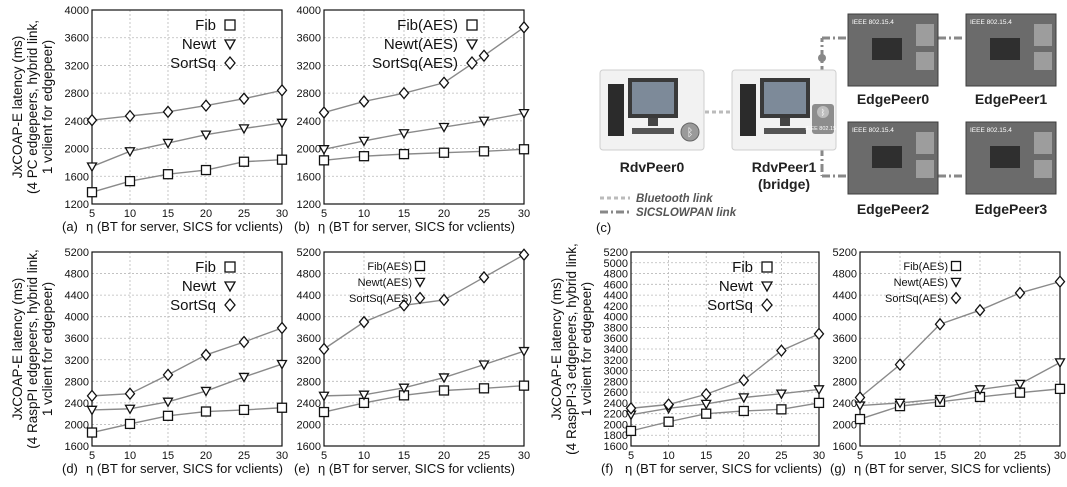  Describe the element at coordinates (845, 318) in the screenshot. I see `y-tick-label: 4000` at that location.